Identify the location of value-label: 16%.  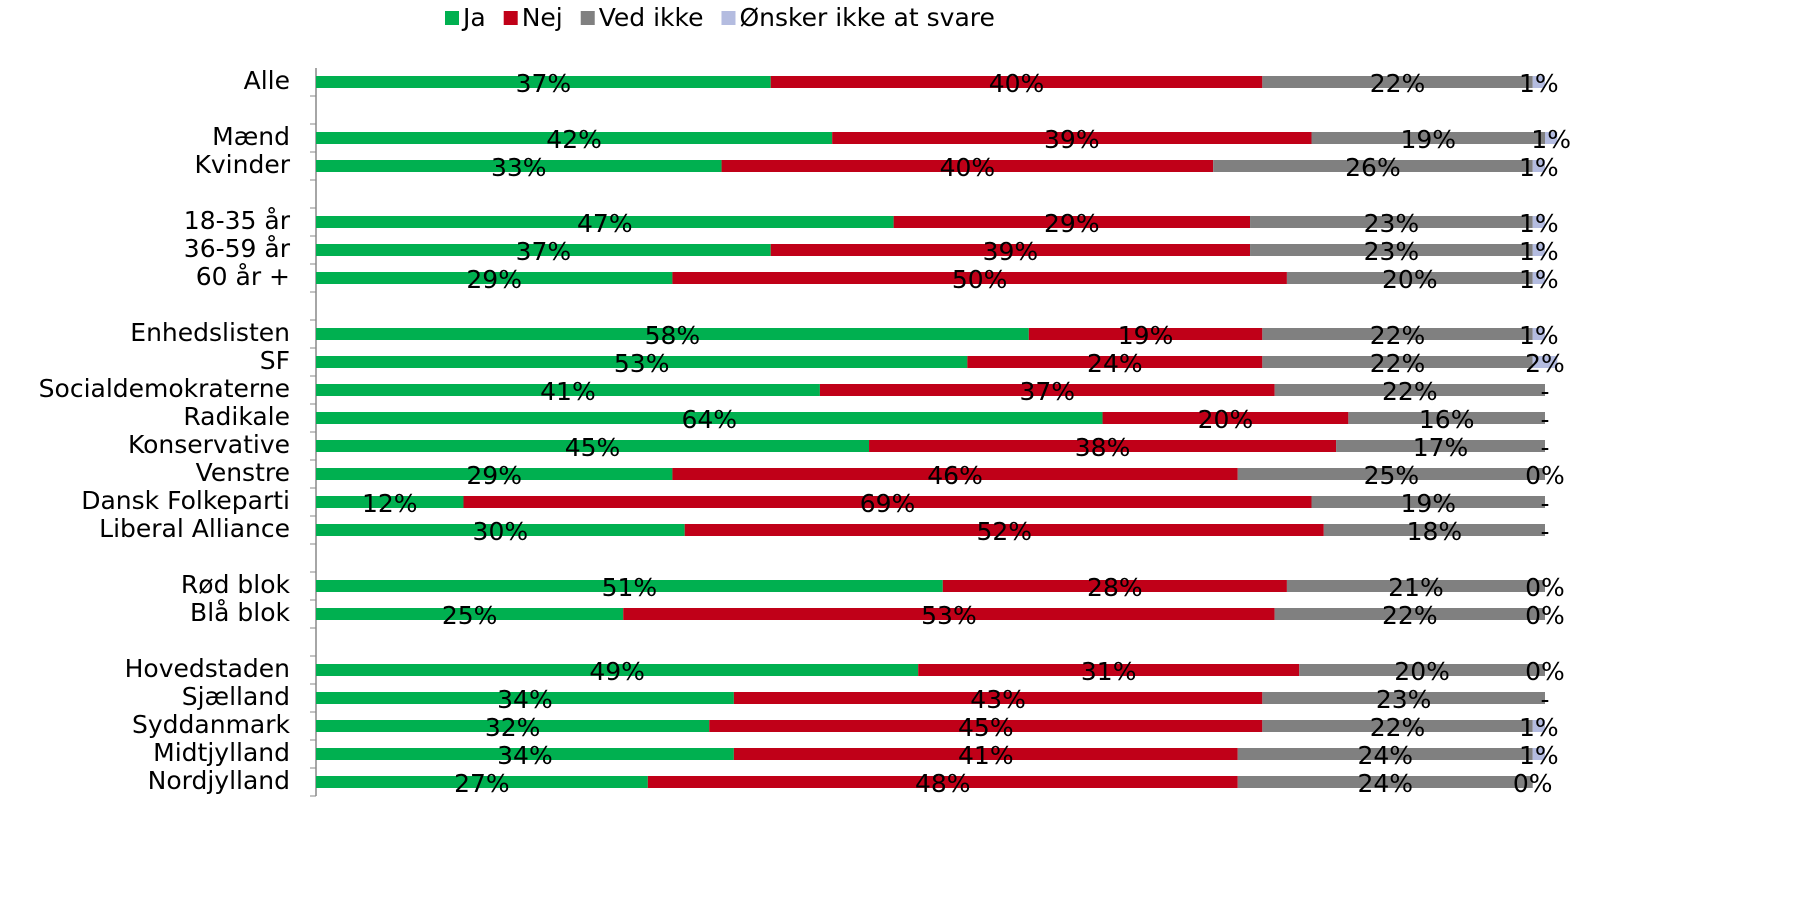
(1447, 419).